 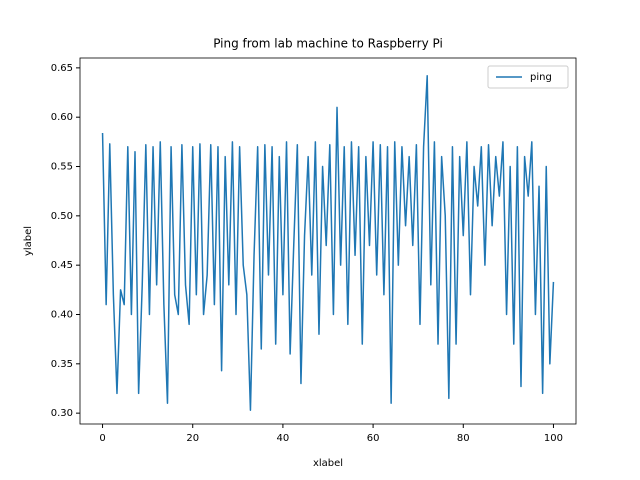 What do you see at coordinates (328, 463) in the screenshot?
I see `x-axis-label: xlabel` at bounding box center [328, 463].